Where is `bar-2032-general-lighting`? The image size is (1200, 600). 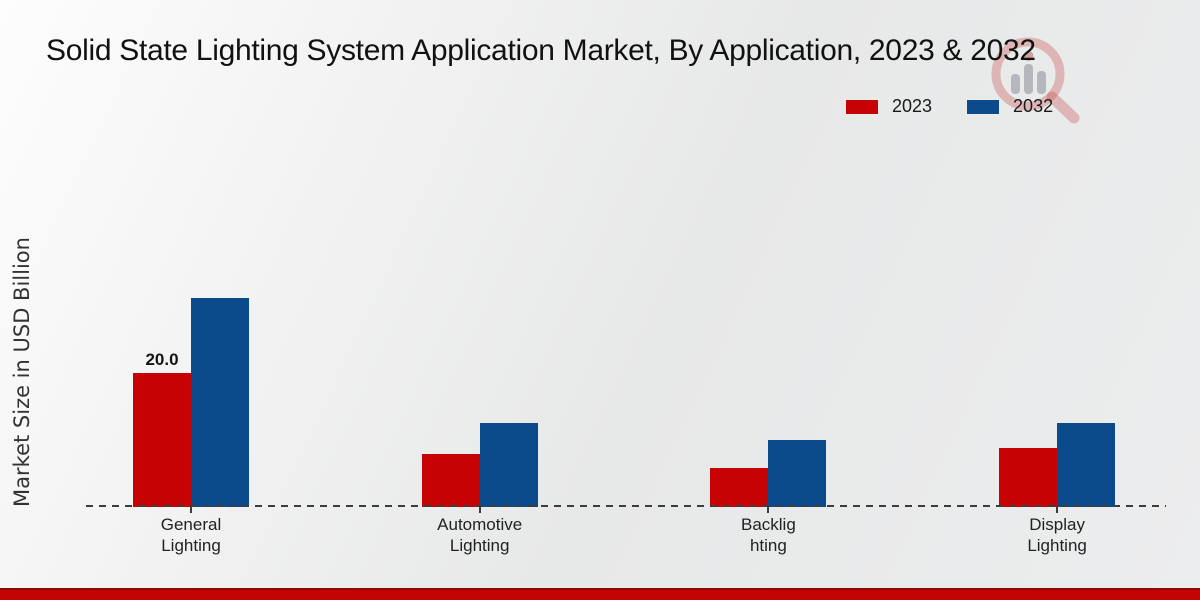
bar-2032-general-lighting is located at coordinates (220, 402).